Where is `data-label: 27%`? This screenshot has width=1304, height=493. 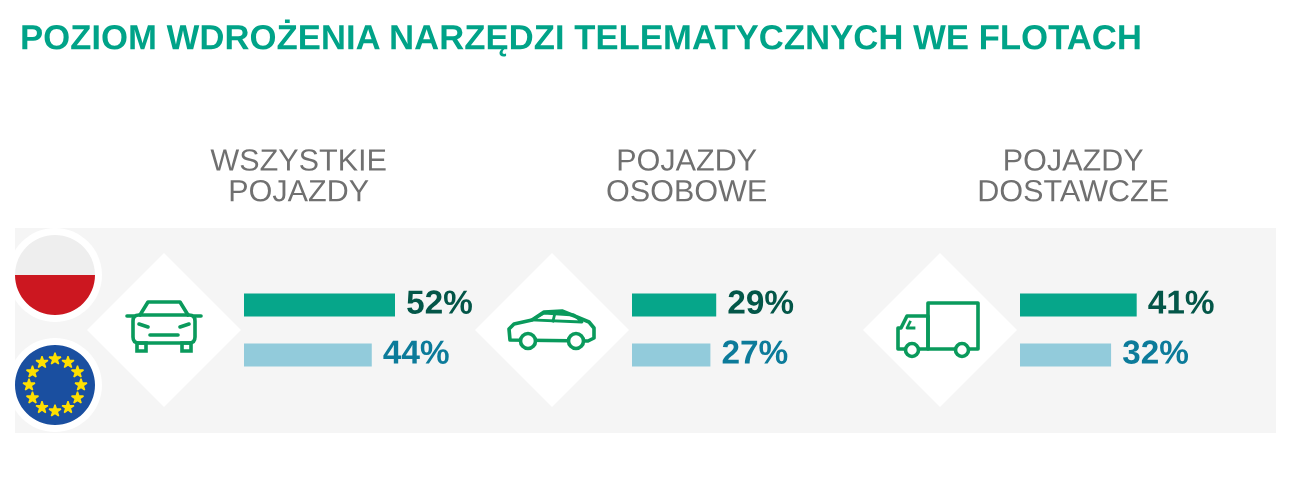
data-label: 27% is located at coordinates (755, 352).